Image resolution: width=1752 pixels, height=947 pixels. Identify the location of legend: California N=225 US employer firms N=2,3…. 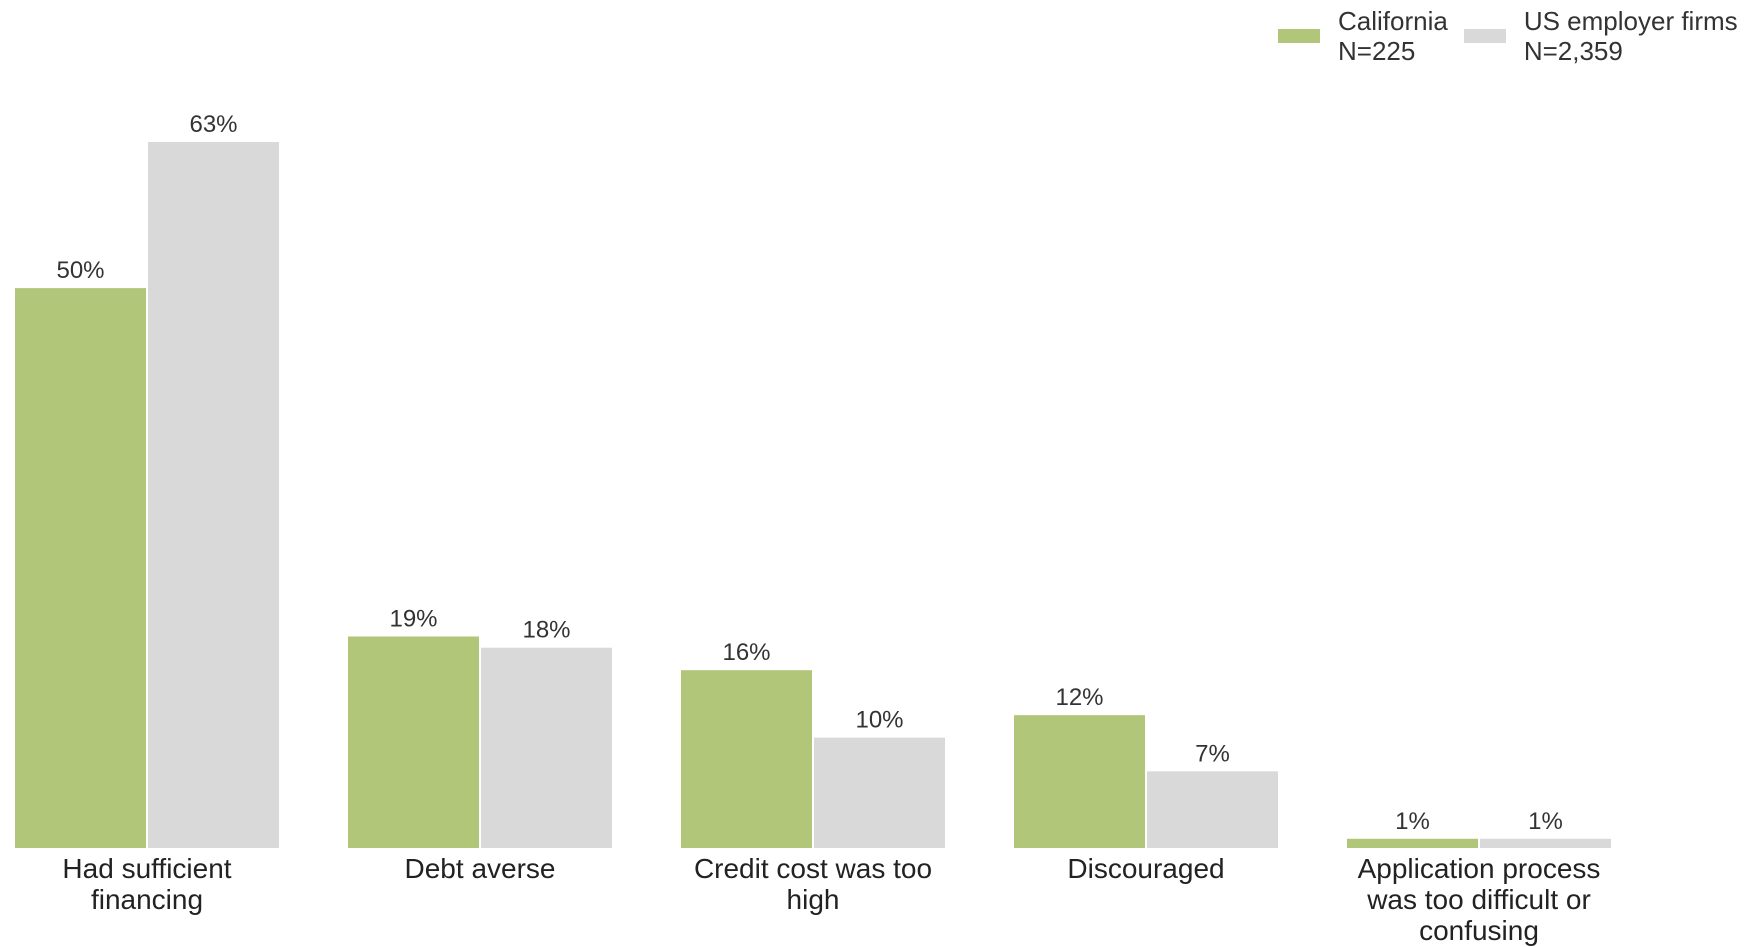
(1508, 36).